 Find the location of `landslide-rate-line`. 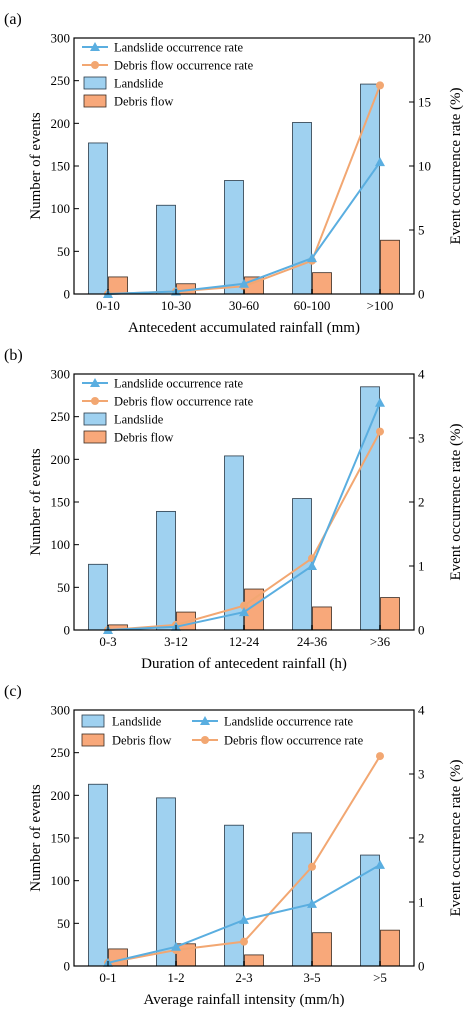

landslide-rate-line is located at coordinates (244, 914).